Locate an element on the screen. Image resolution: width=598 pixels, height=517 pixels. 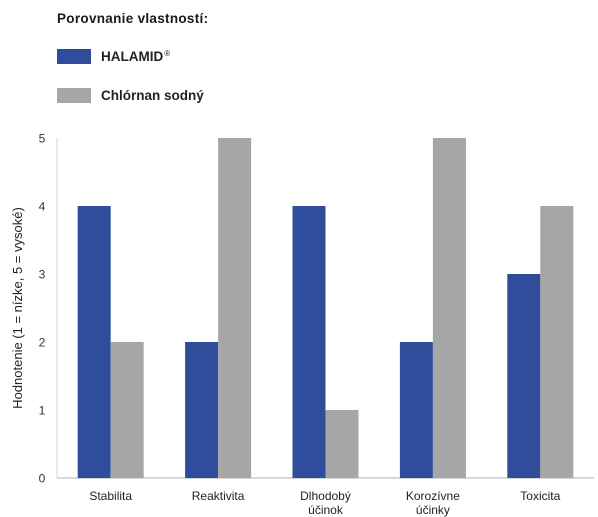
y-tick-label: 4 is located at coordinates (42, 207).